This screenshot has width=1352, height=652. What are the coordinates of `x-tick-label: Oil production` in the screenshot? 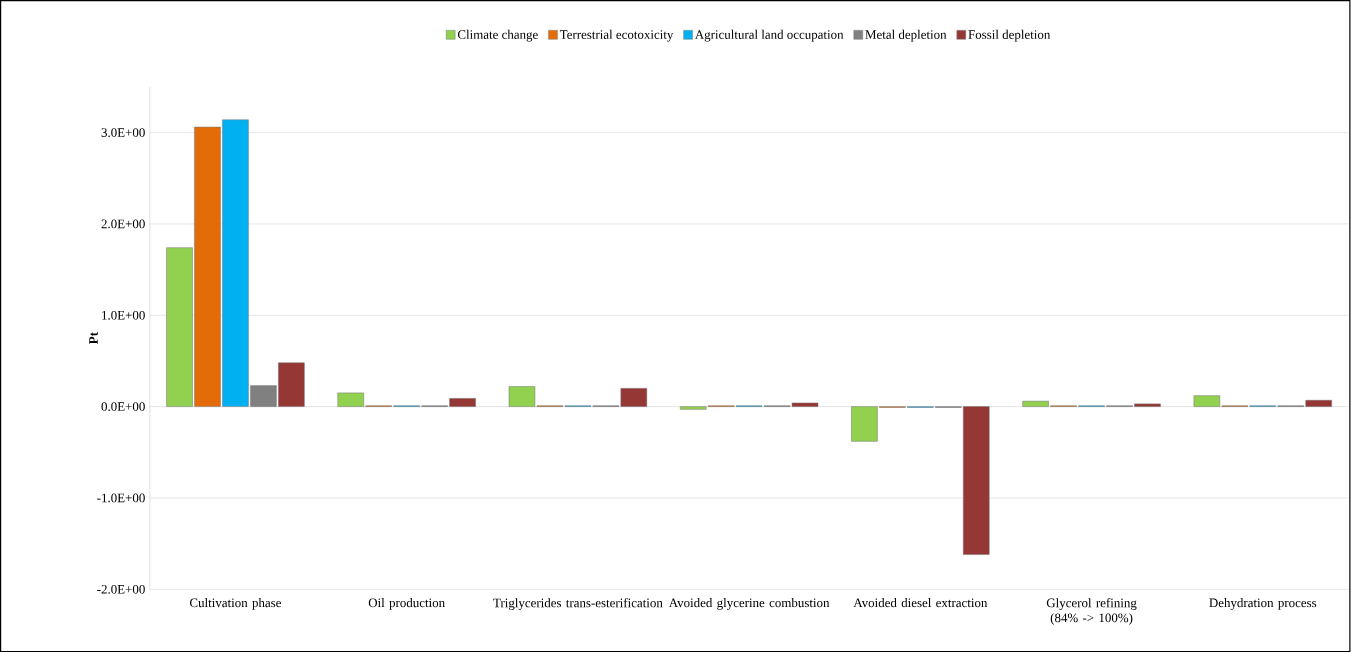 It's located at (406, 603).